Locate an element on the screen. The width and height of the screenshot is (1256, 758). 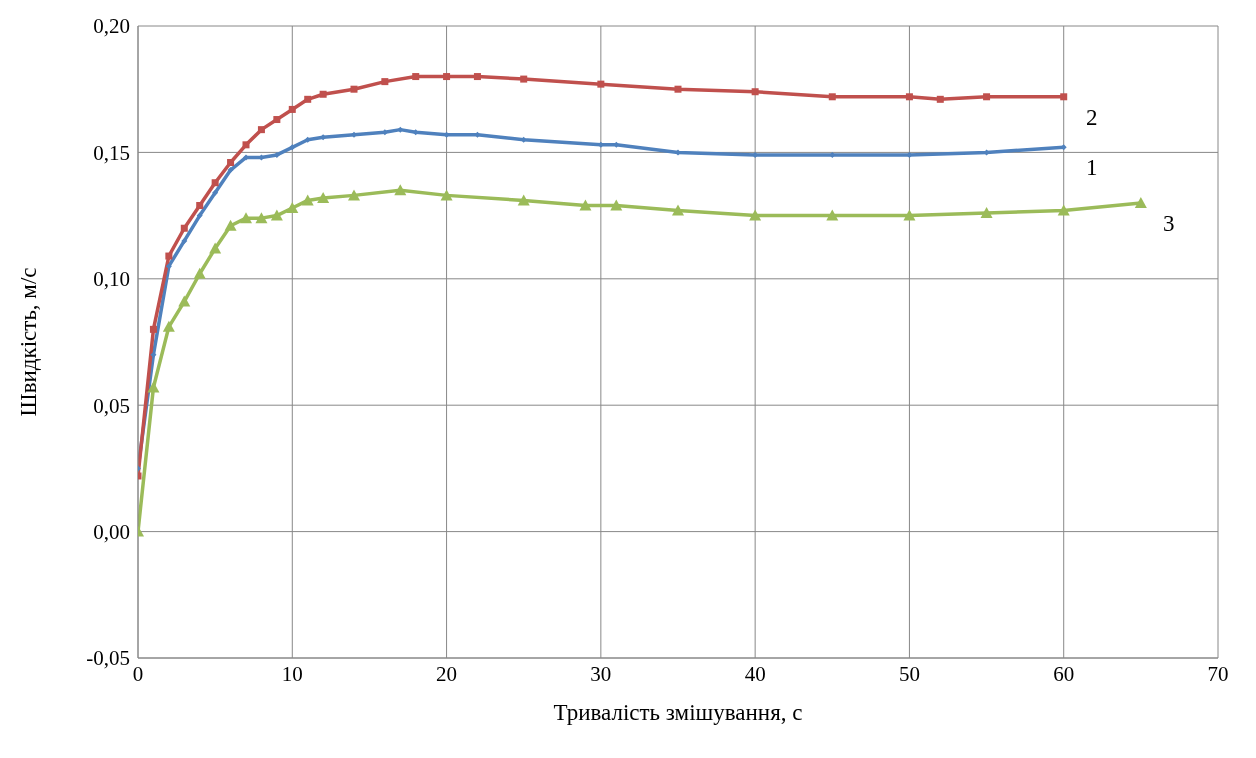
x-tick-label: 20 is located at coordinates (447, 673).